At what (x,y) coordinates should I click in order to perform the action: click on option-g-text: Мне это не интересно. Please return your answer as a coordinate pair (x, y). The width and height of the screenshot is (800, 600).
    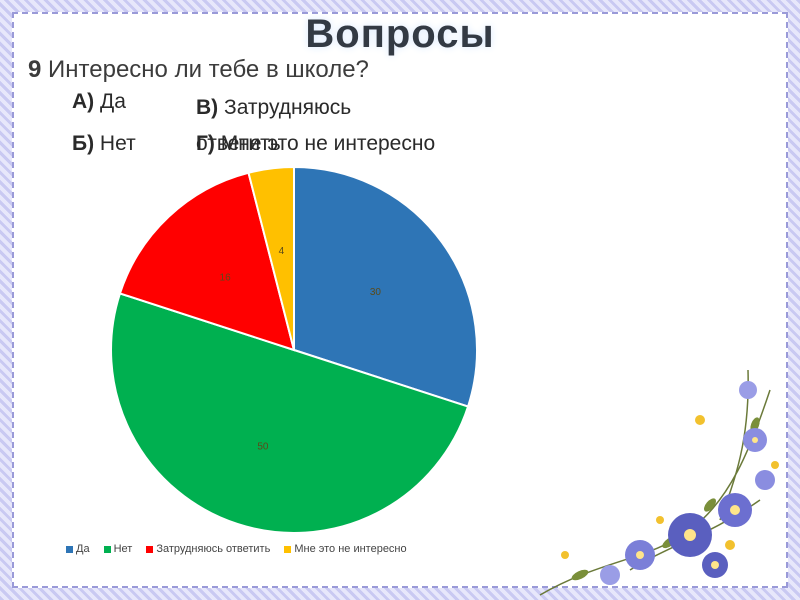
    Looking at the image, I should click on (325, 143).